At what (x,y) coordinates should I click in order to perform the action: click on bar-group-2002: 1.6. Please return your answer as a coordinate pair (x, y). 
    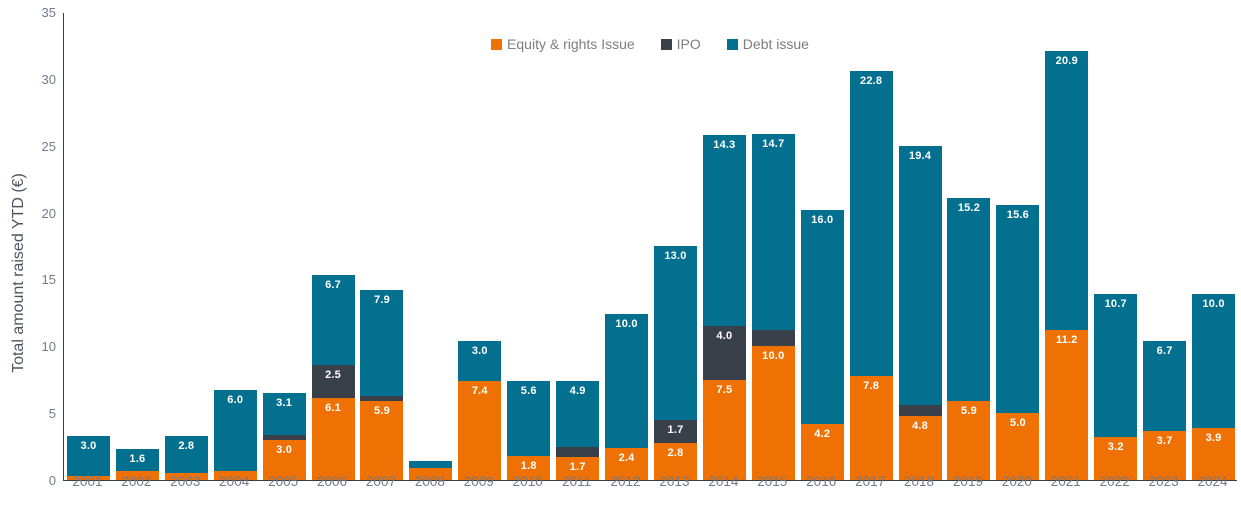
    Looking at the image, I should click on (137, 246).